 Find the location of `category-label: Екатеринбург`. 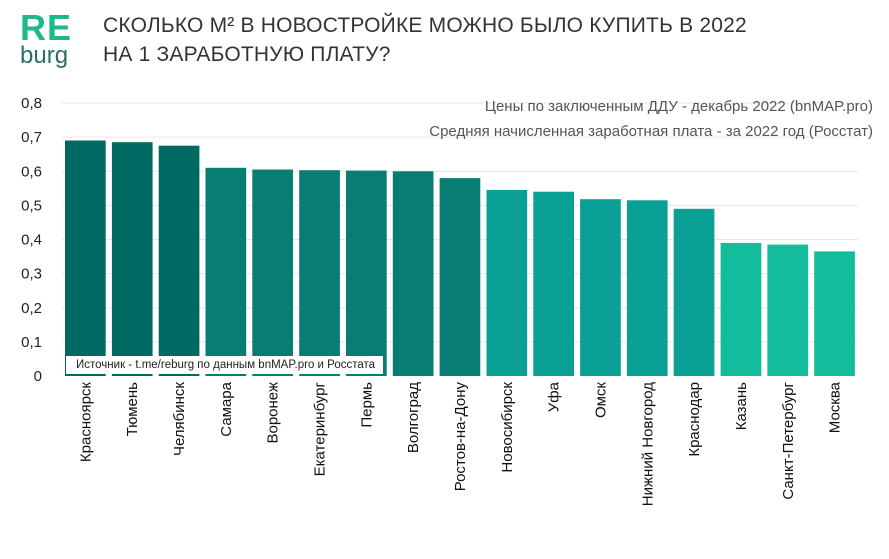

category-label: Екатеринбург is located at coordinates (320, 428).